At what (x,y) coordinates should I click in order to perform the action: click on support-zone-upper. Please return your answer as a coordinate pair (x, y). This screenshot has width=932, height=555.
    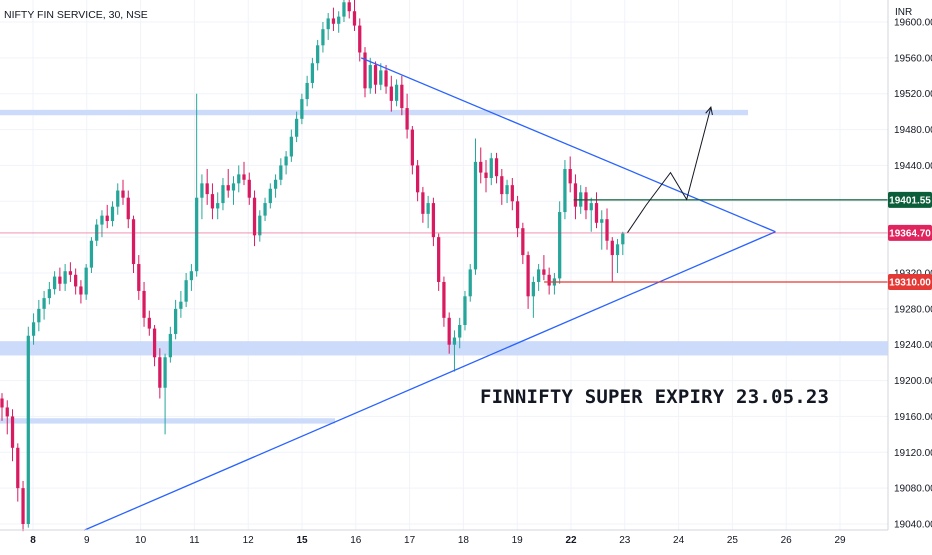
    Looking at the image, I should click on (444, 348).